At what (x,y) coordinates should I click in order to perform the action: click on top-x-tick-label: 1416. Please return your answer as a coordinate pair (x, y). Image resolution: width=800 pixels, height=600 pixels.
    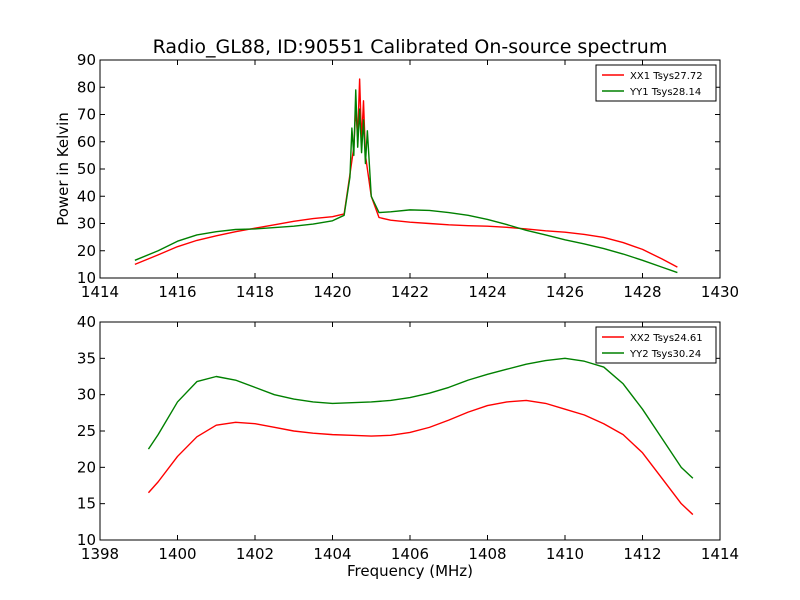
    Looking at the image, I should click on (177, 292).